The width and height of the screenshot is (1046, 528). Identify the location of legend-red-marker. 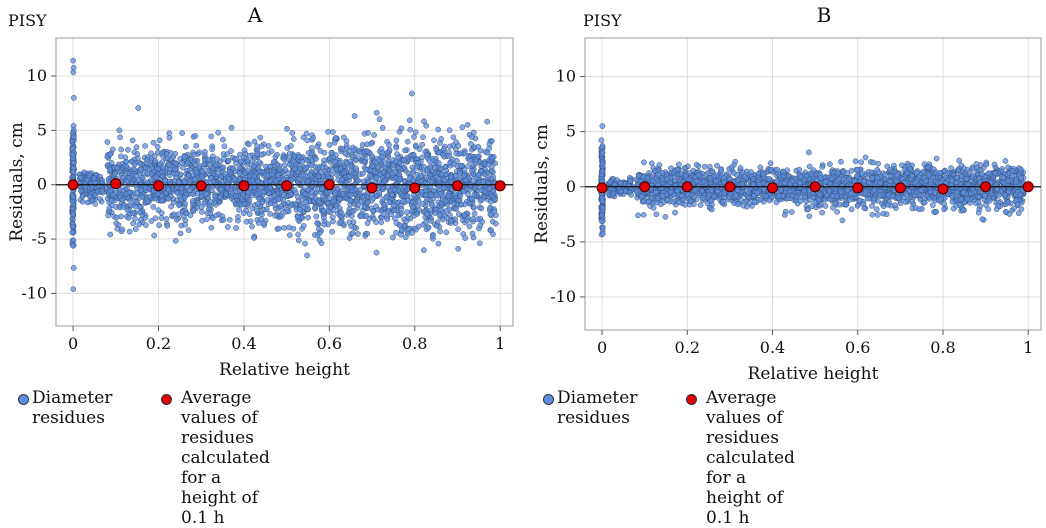
(166, 399).